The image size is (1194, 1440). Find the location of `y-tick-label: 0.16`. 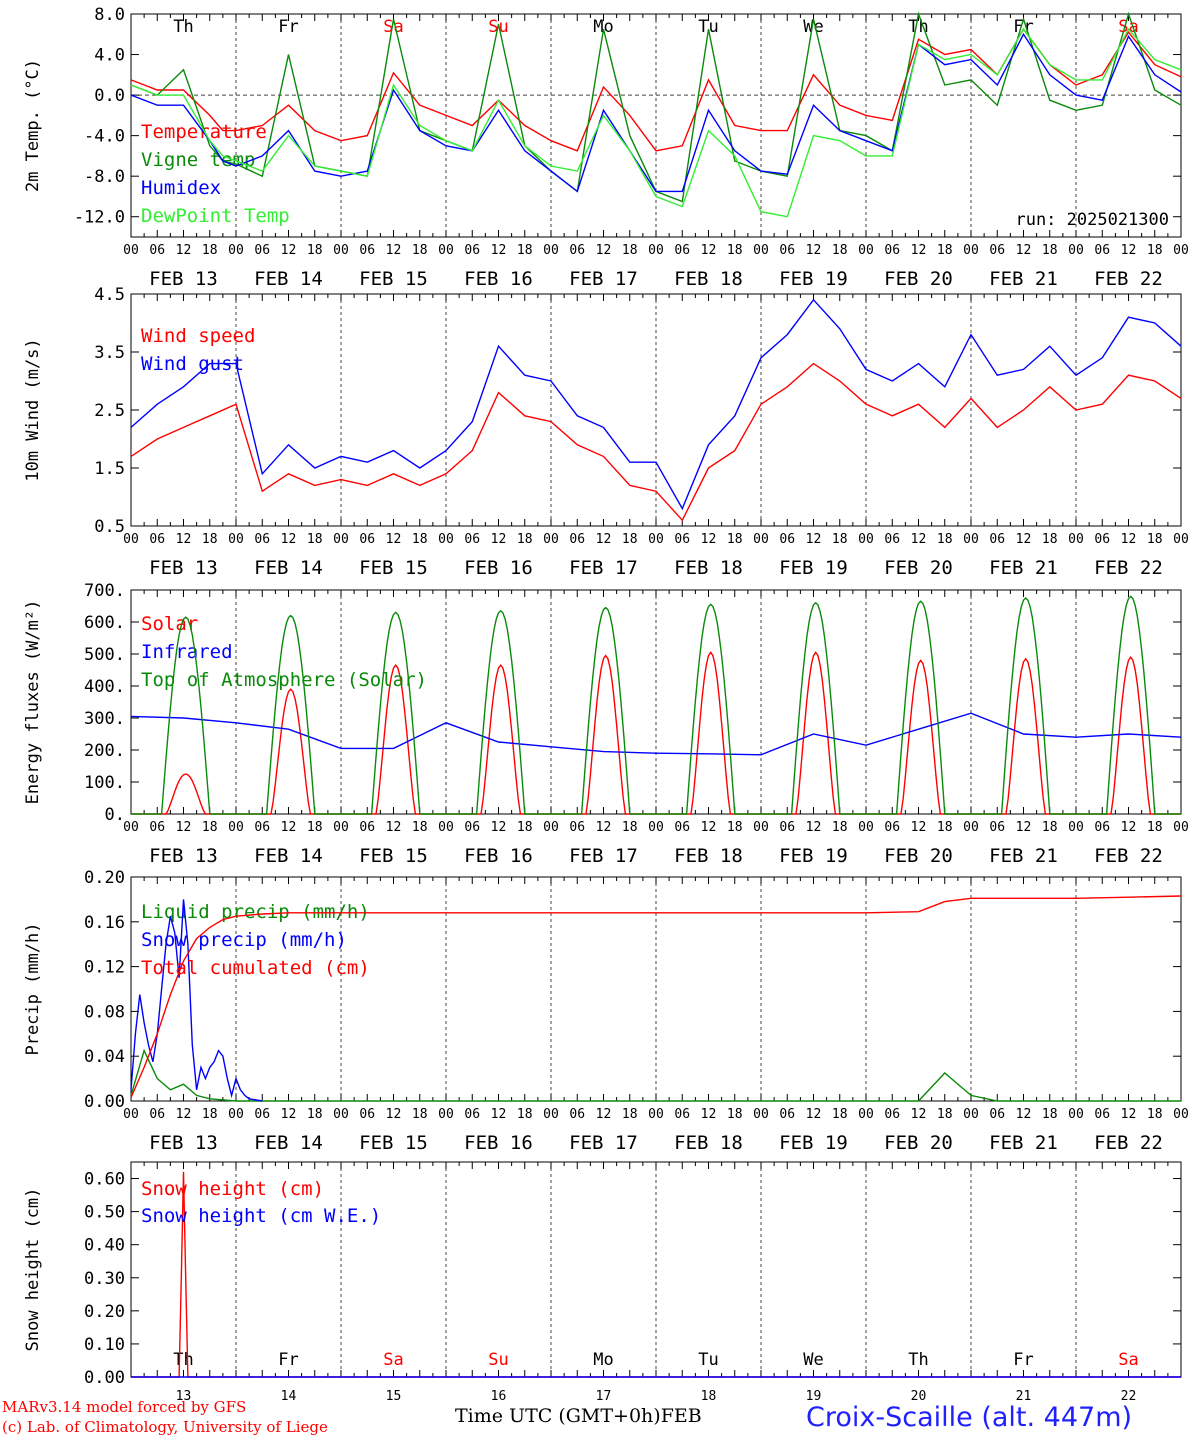

y-tick-label: 0.16 is located at coordinates (104, 923).